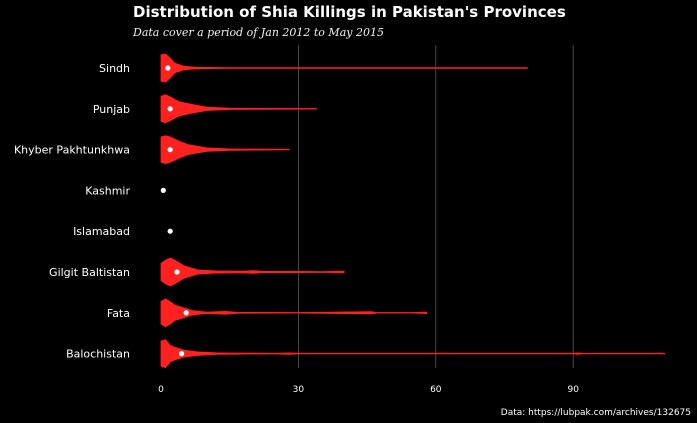 The height and width of the screenshot is (423, 697). Describe the element at coordinates (595, 413) in the screenshot. I see `data-source: Data: https://lubpak.com/archives/132675` at that location.